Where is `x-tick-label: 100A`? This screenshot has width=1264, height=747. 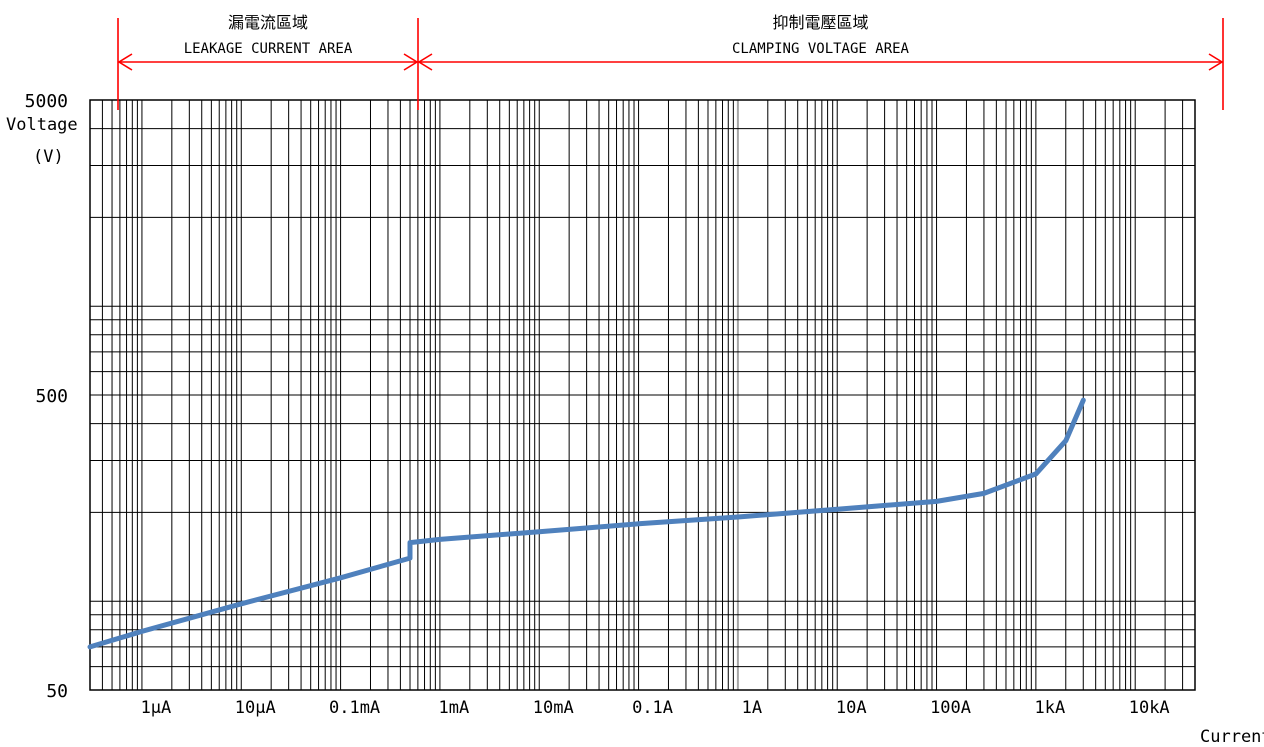 x-tick-label: 100A is located at coordinates (950, 708).